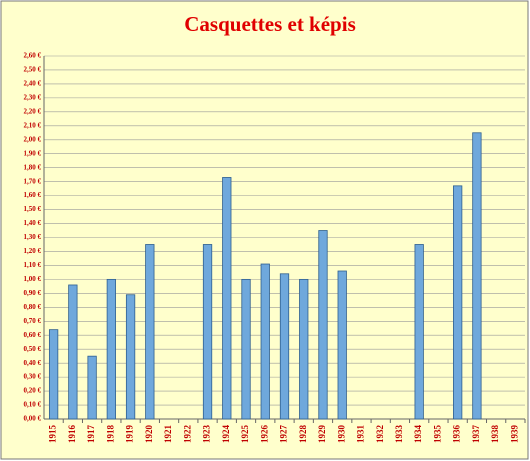 The width and height of the screenshot is (530, 461). Describe the element at coordinates (33, 419) in the screenshot. I see `y-tick-label: 0,00 €` at that location.